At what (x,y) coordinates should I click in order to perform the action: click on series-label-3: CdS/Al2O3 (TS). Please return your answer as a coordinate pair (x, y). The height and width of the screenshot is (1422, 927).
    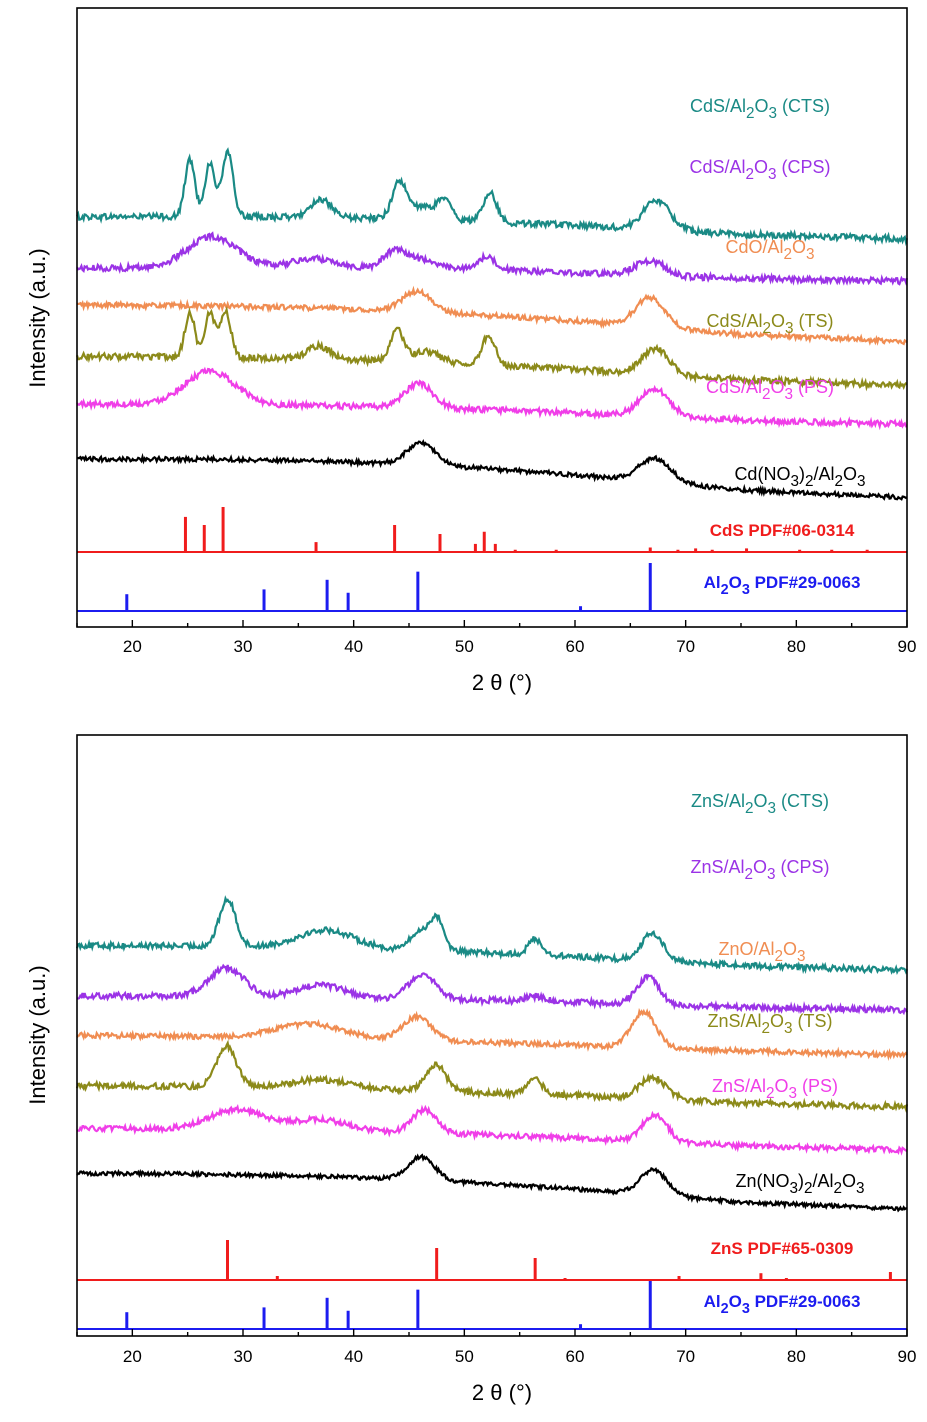
    Looking at the image, I should click on (769, 324).